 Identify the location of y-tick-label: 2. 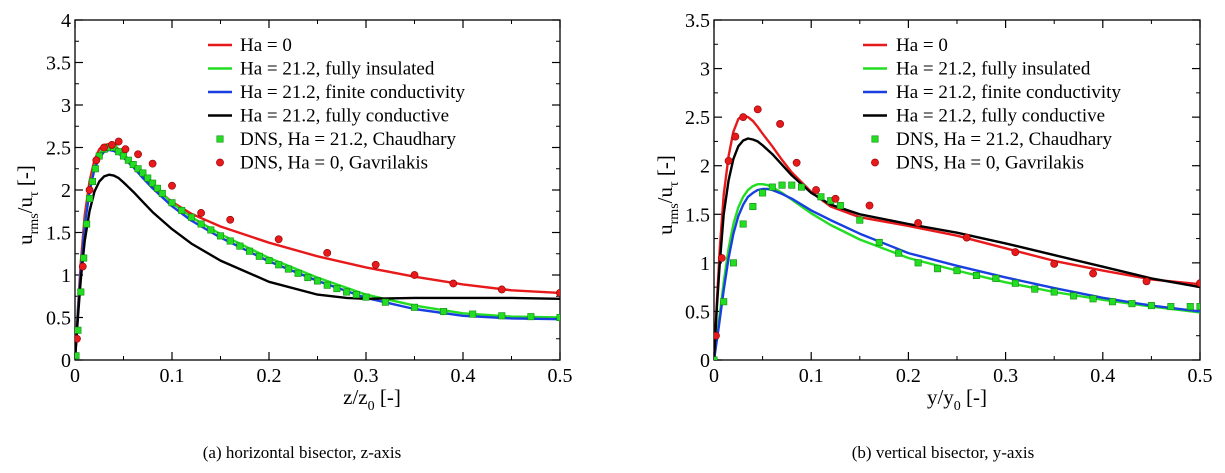
(705, 167).